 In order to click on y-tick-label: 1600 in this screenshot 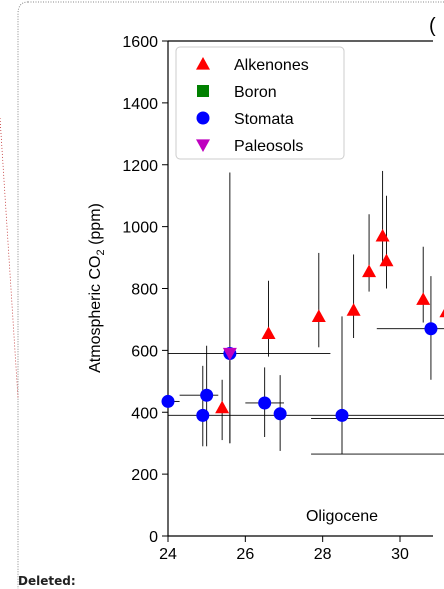, I will do `click(140, 42)`.